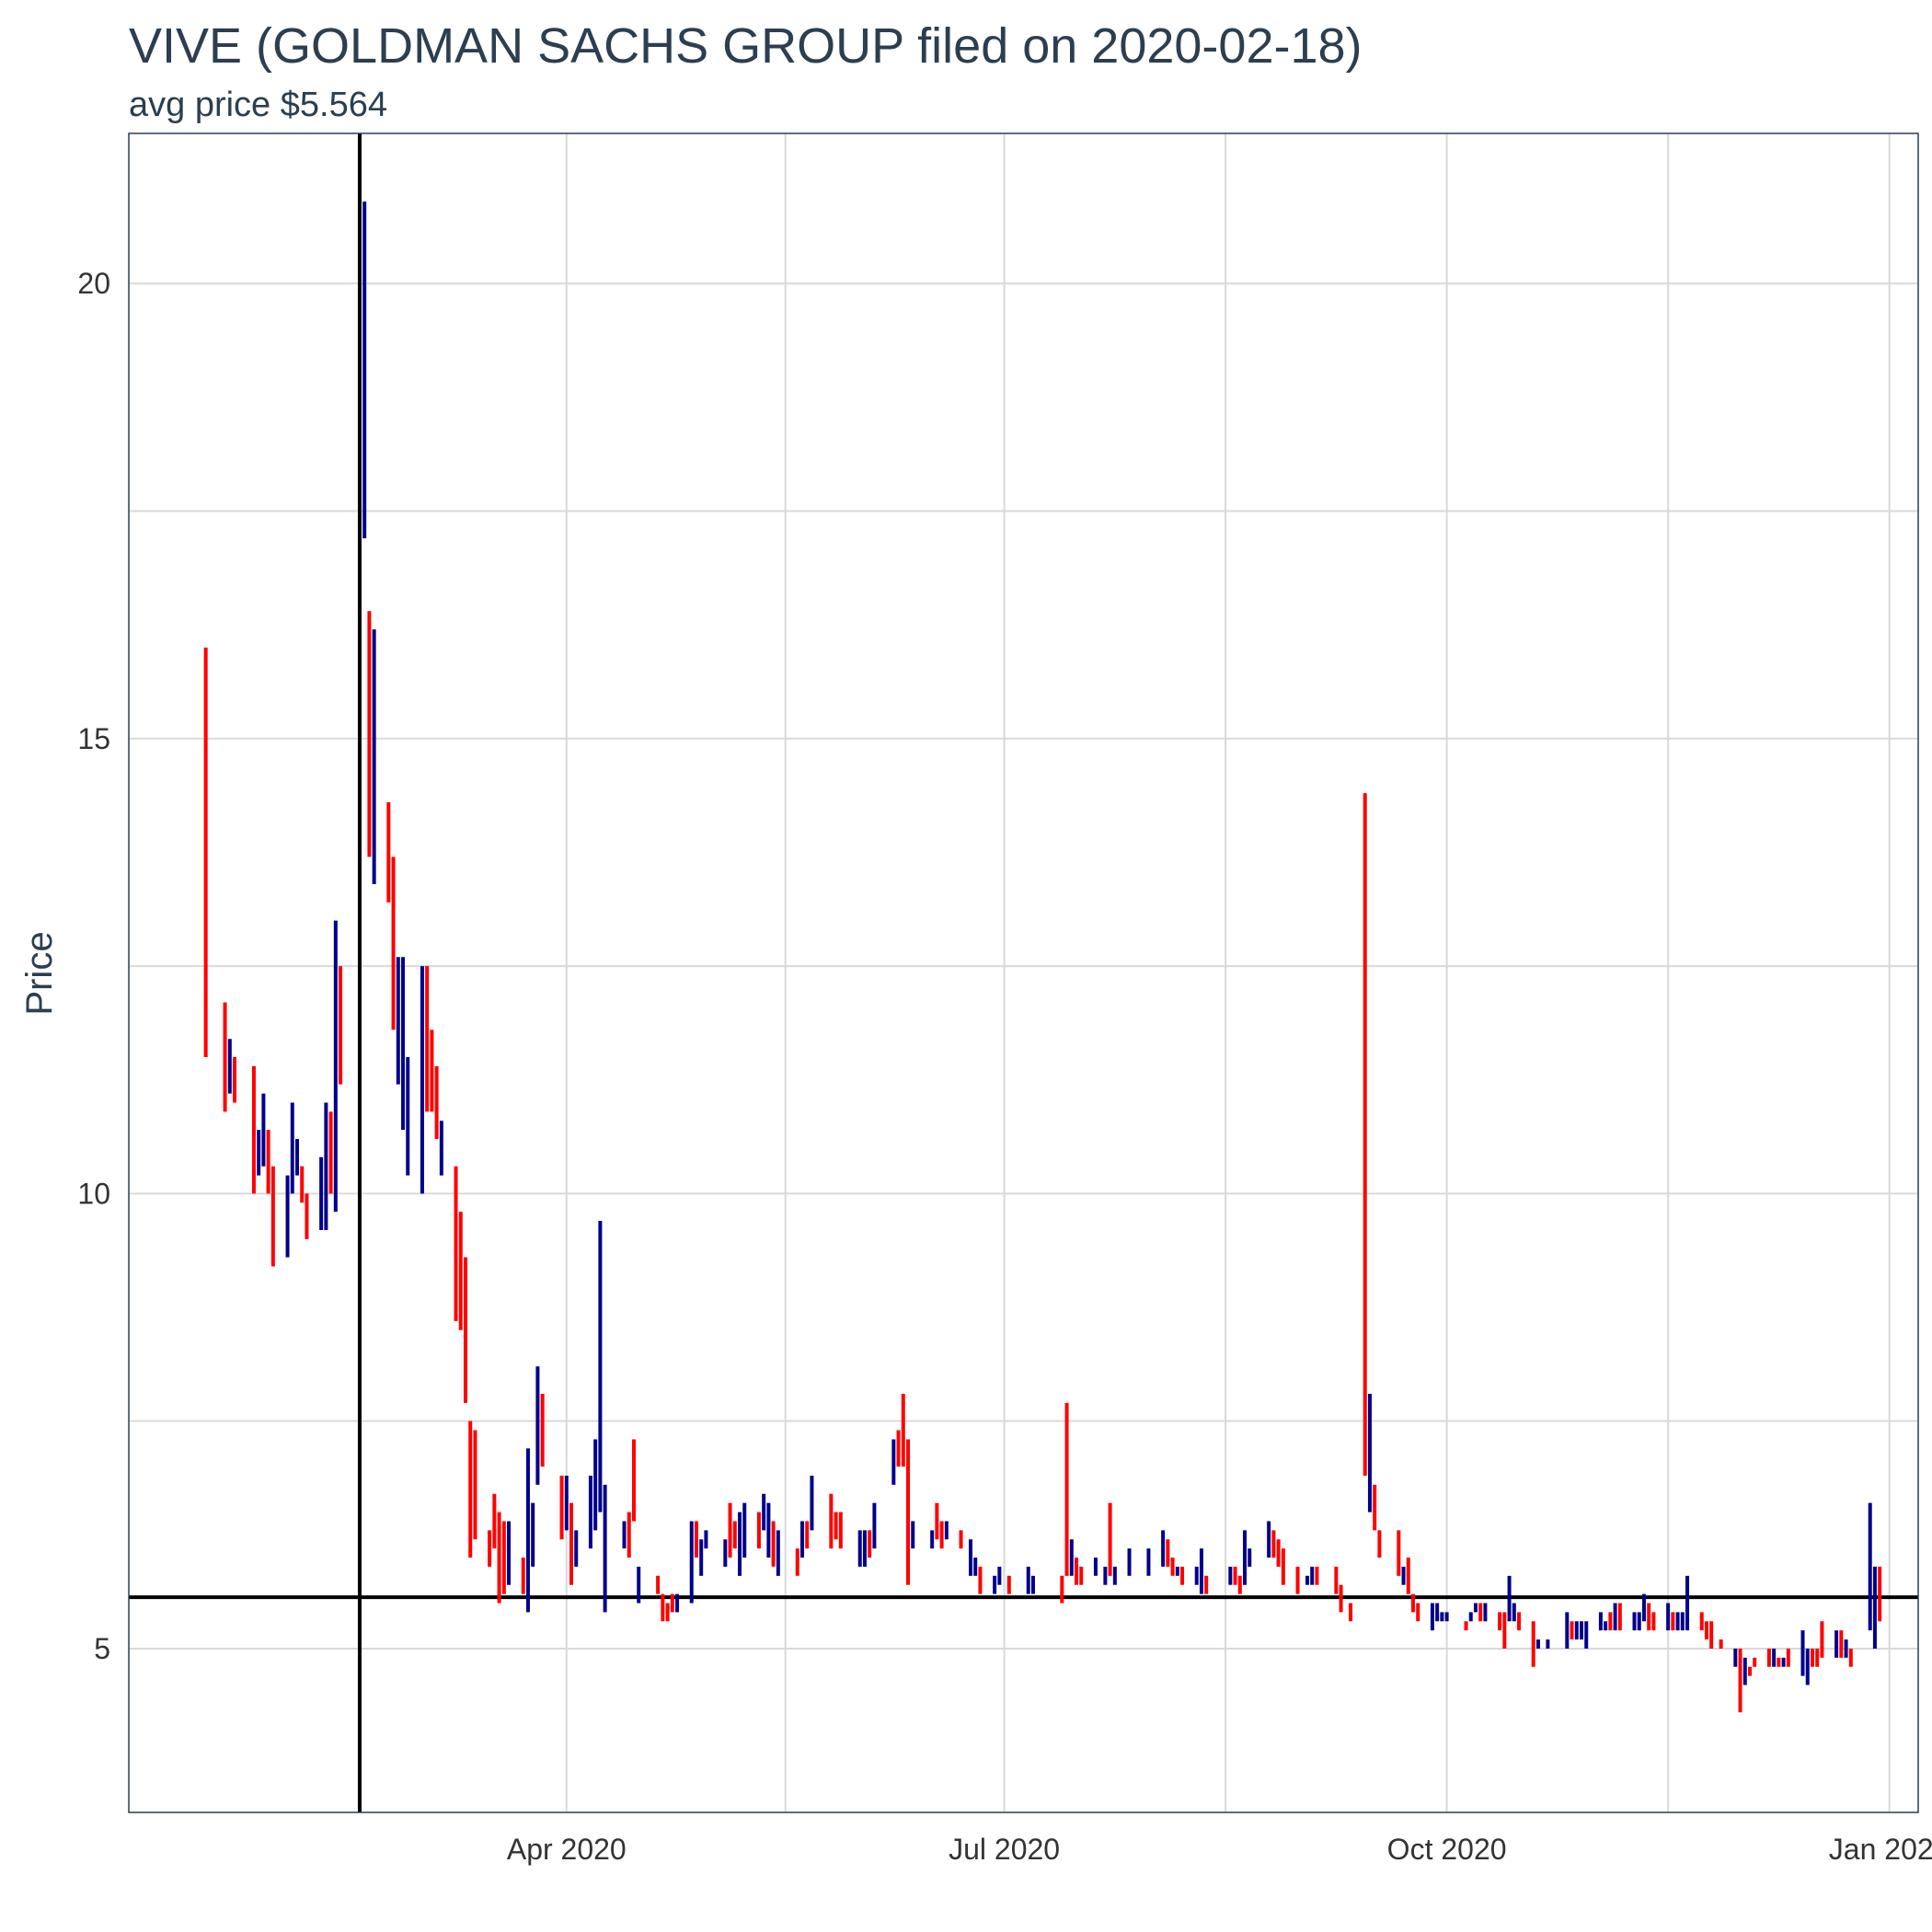  Describe the element at coordinates (39, 973) in the screenshot. I see `y-axis-title: Price` at that location.